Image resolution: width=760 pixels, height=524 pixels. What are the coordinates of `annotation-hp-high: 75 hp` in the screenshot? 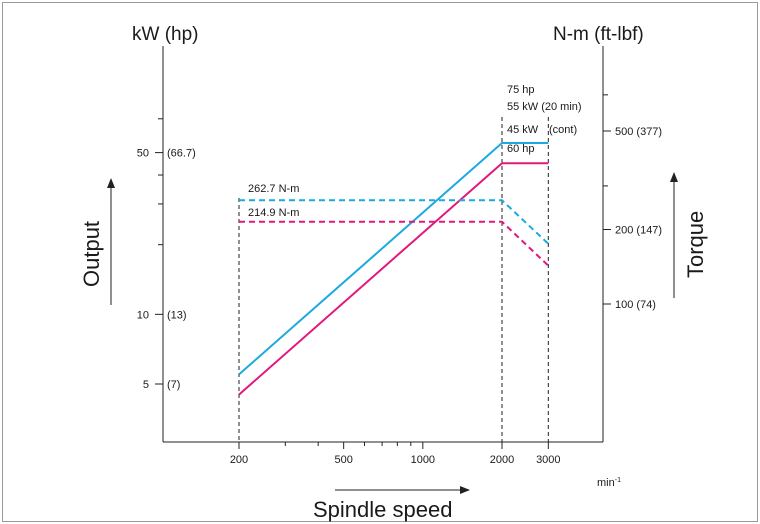 It's located at (521, 90).